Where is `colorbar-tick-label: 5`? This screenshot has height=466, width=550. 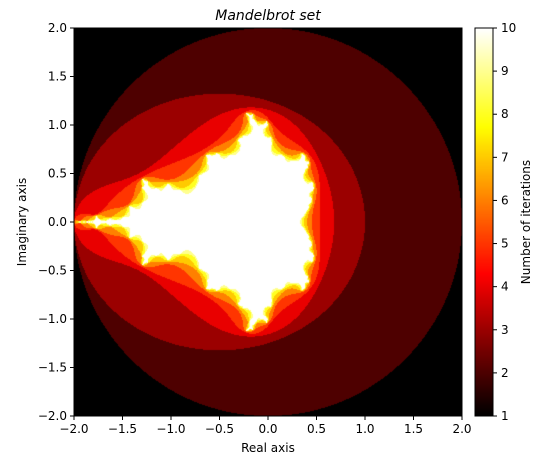
colorbar-tick-label: 5 is located at coordinates (505, 244).